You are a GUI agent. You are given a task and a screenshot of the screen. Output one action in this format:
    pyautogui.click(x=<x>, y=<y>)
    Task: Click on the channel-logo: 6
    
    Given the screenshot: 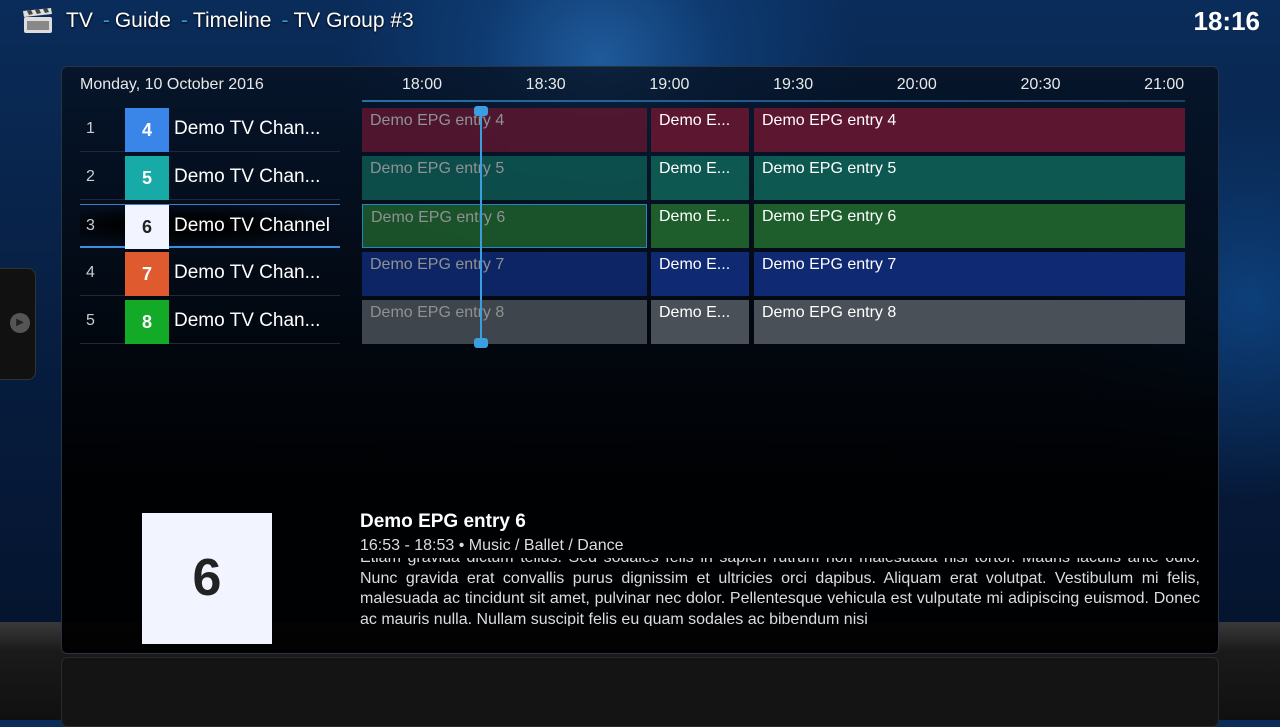 What is the action you would take?
    pyautogui.click(x=147, y=227)
    